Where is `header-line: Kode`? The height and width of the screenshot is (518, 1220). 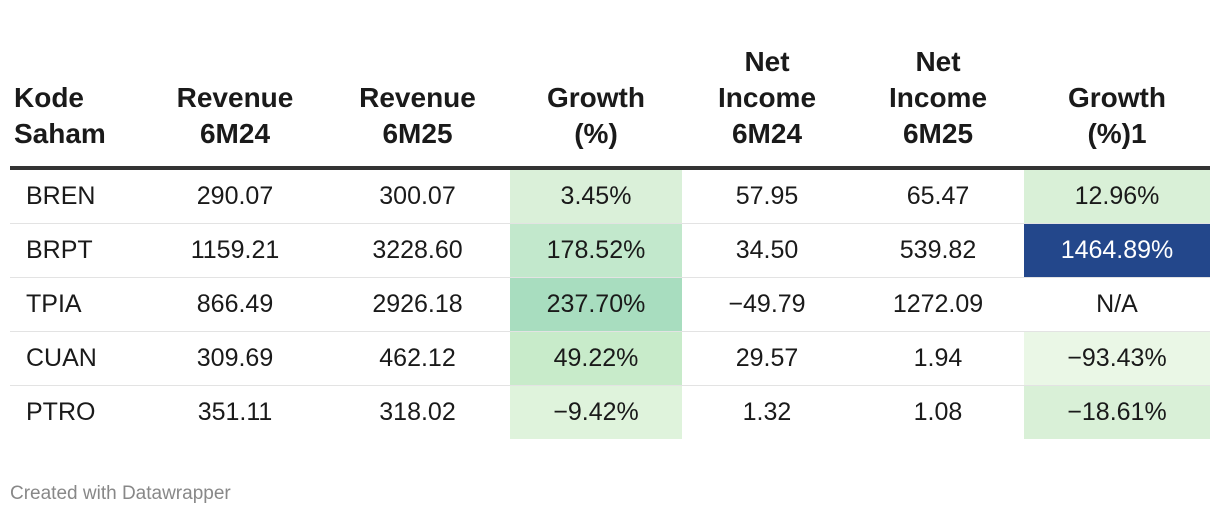
header-line: Kode is located at coordinates (49, 97).